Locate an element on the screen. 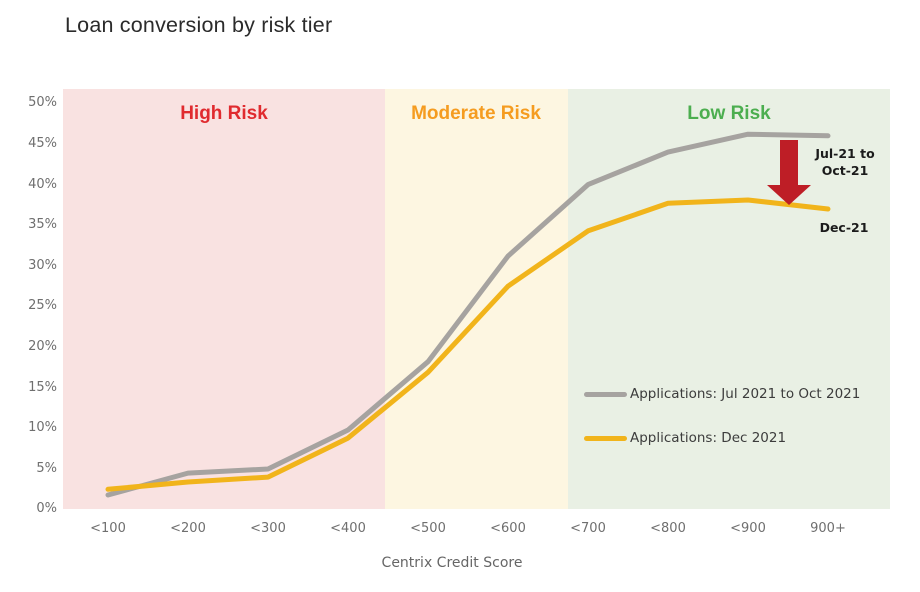 Image resolution: width=920 pixels, height=592 pixels. annotation-jul-oct-line2: Oct-21 is located at coordinates (845, 170).